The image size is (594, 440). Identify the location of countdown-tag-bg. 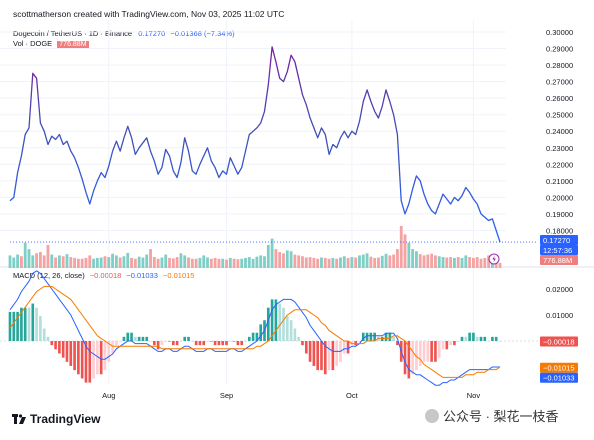
(559, 250).